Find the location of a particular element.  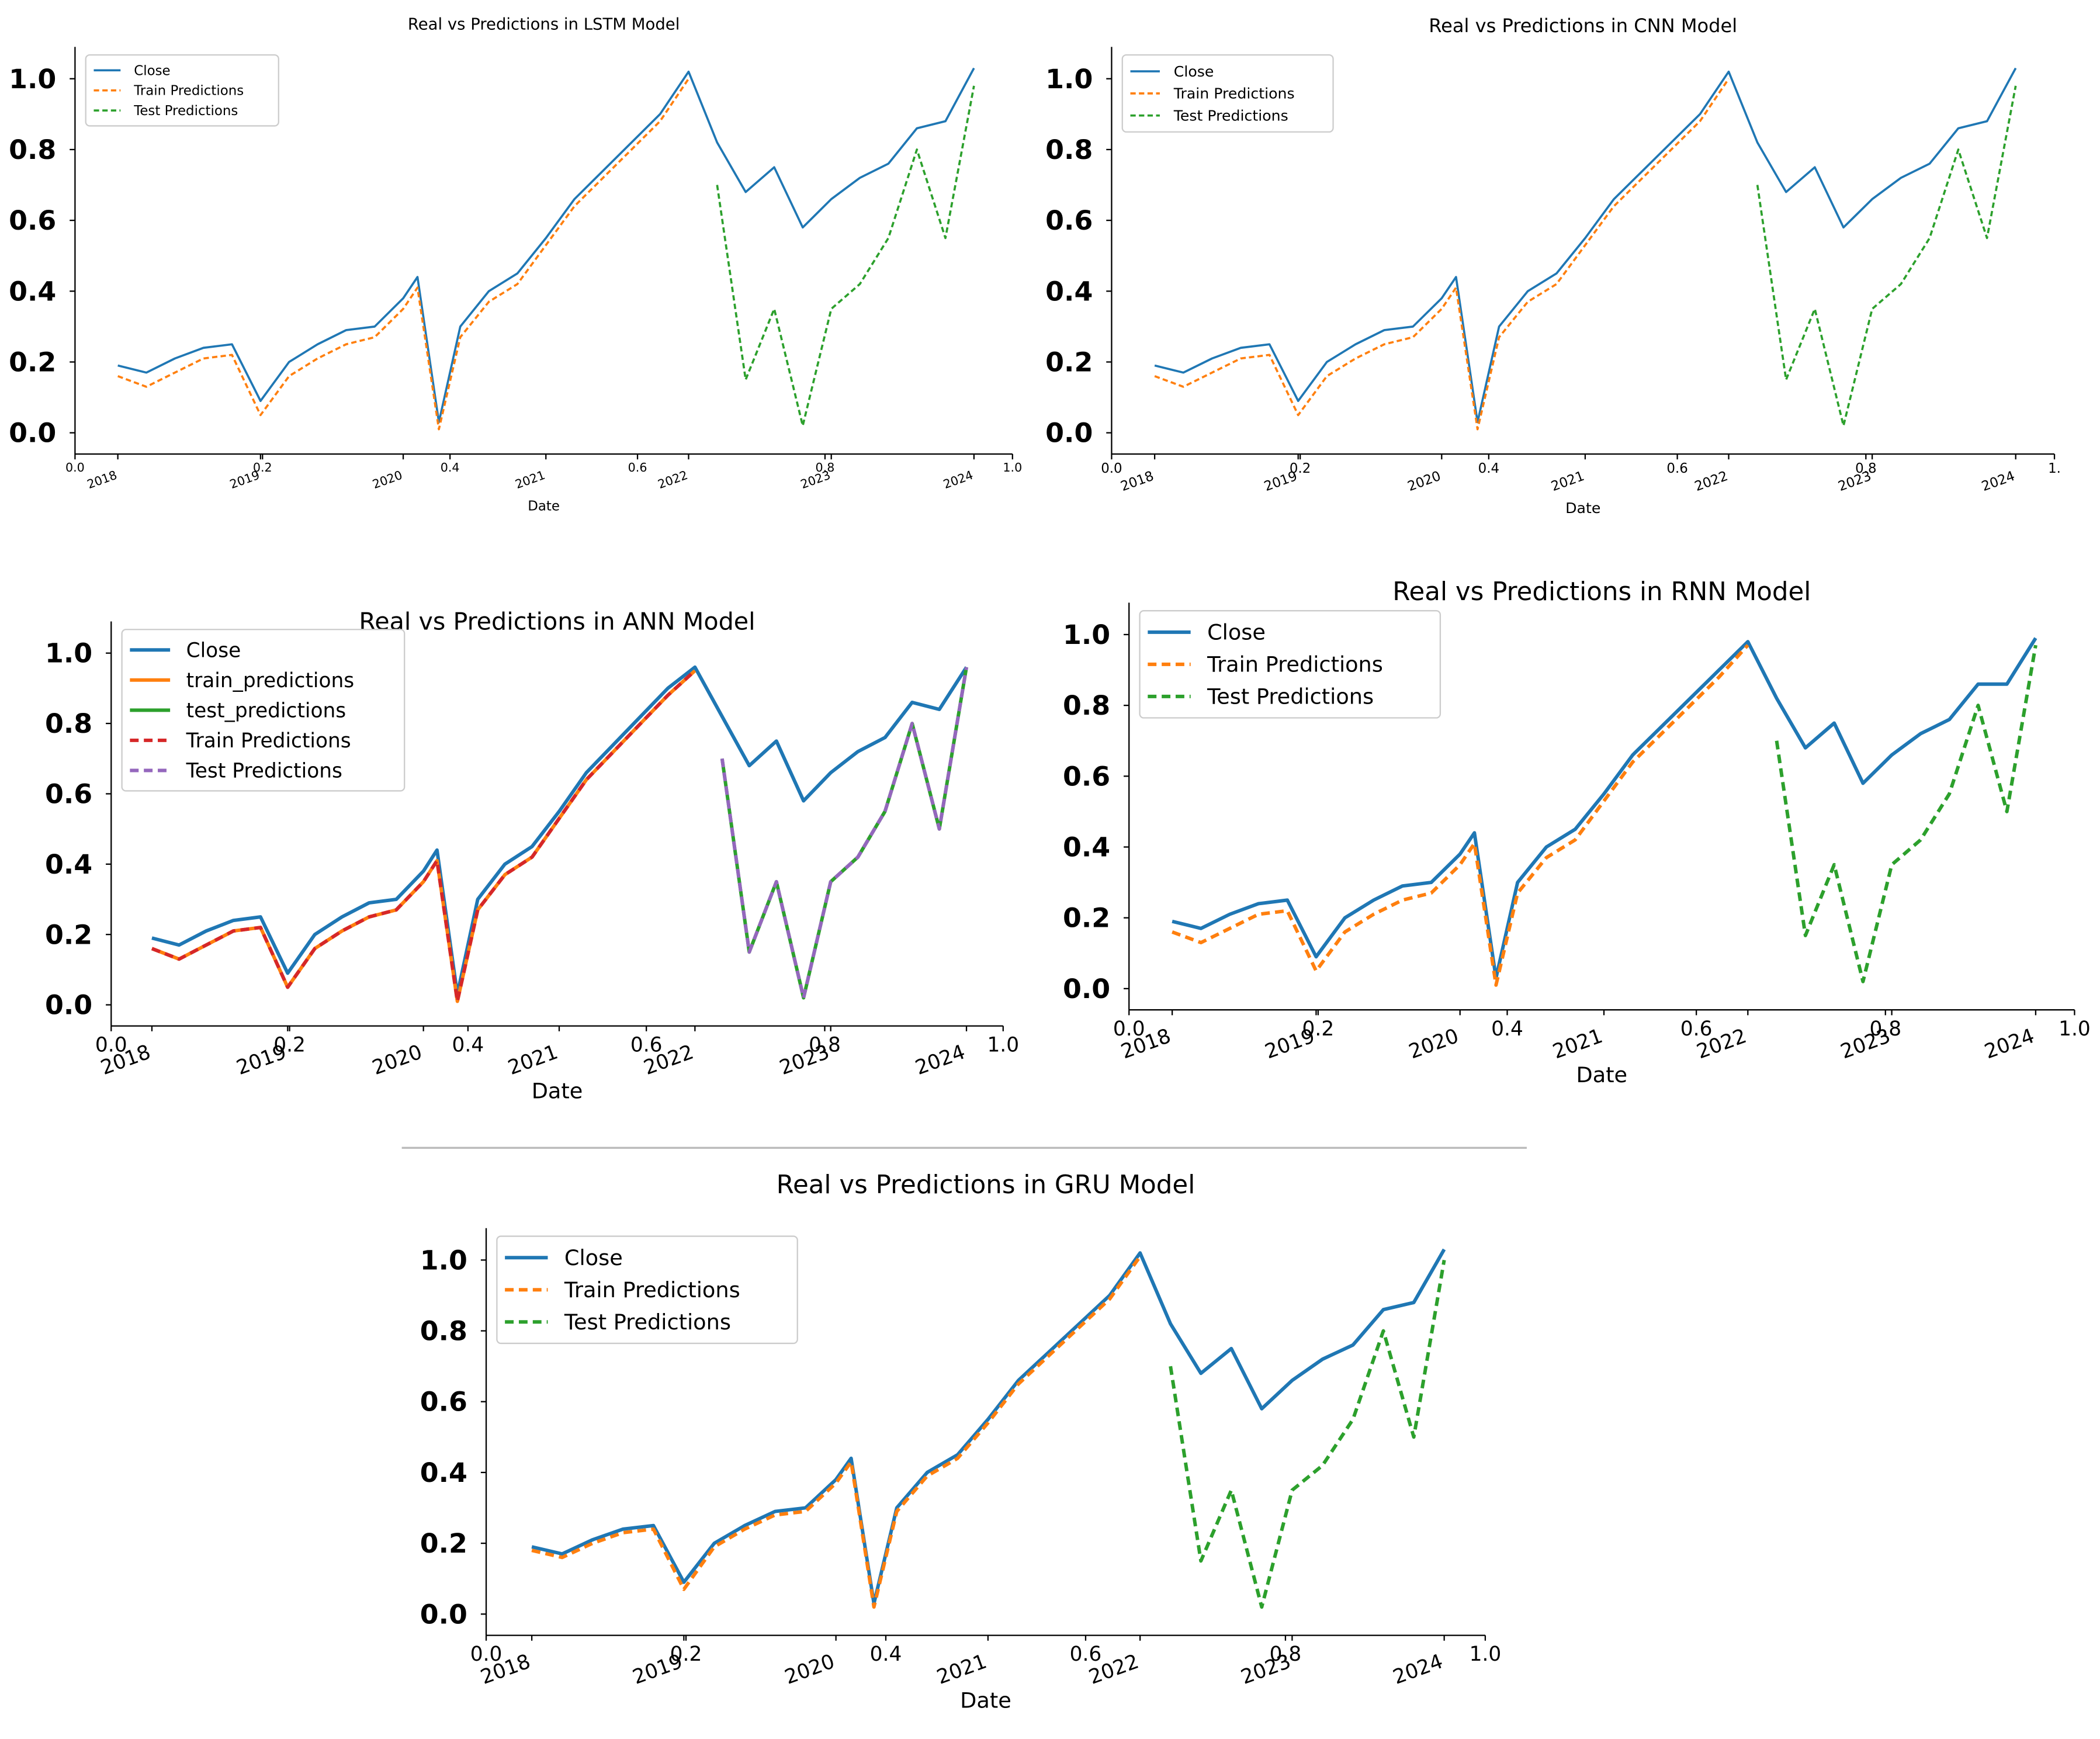

chart-title: Real vs Predictions in CNN Model is located at coordinates (1583, 26).